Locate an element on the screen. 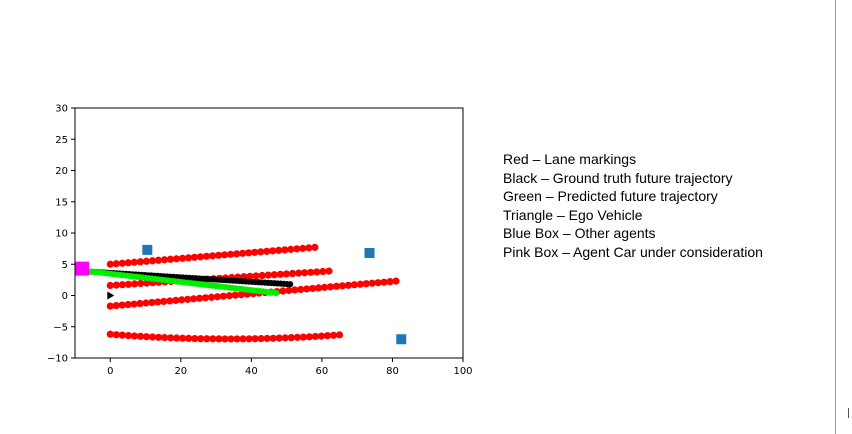 The height and width of the screenshot is (434, 852). legend-line-agent-car: Pink Box – Agent Car under consideration is located at coordinates (633, 251).